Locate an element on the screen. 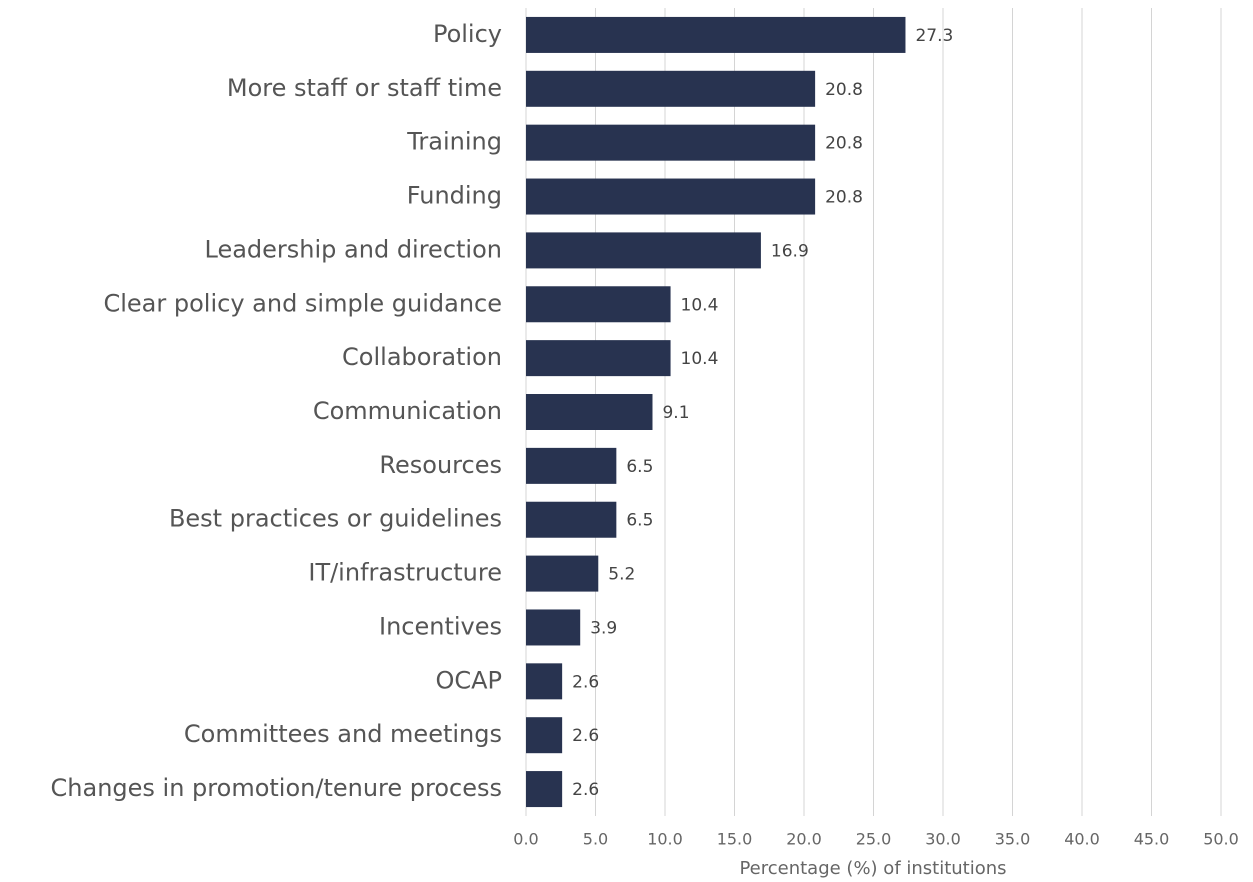  data-label: 3.9 is located at coordinates (603, 628).